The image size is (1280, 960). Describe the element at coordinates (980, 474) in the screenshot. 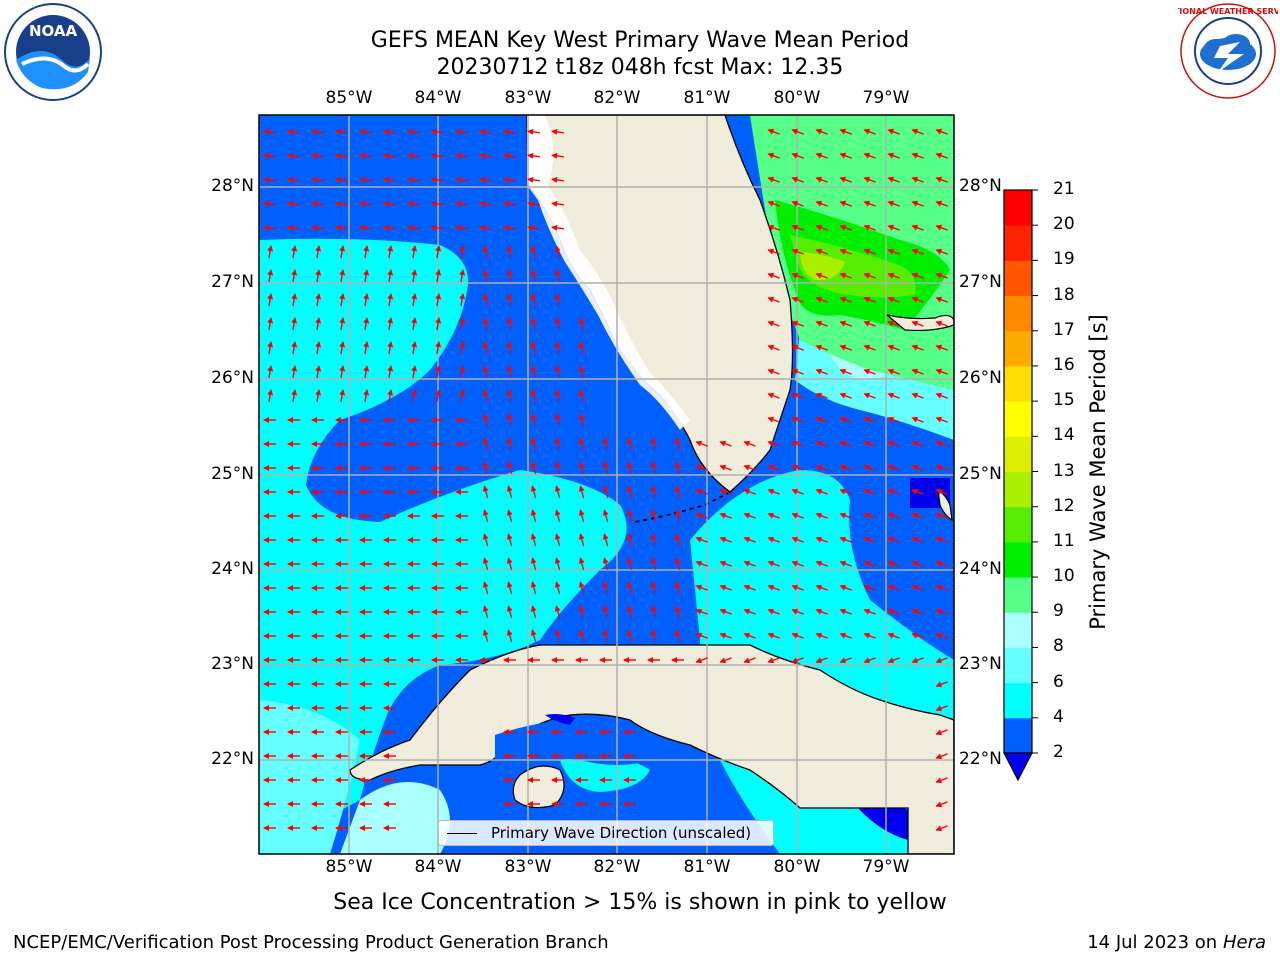

I see `latitude-label-right: 25°N` at that location.